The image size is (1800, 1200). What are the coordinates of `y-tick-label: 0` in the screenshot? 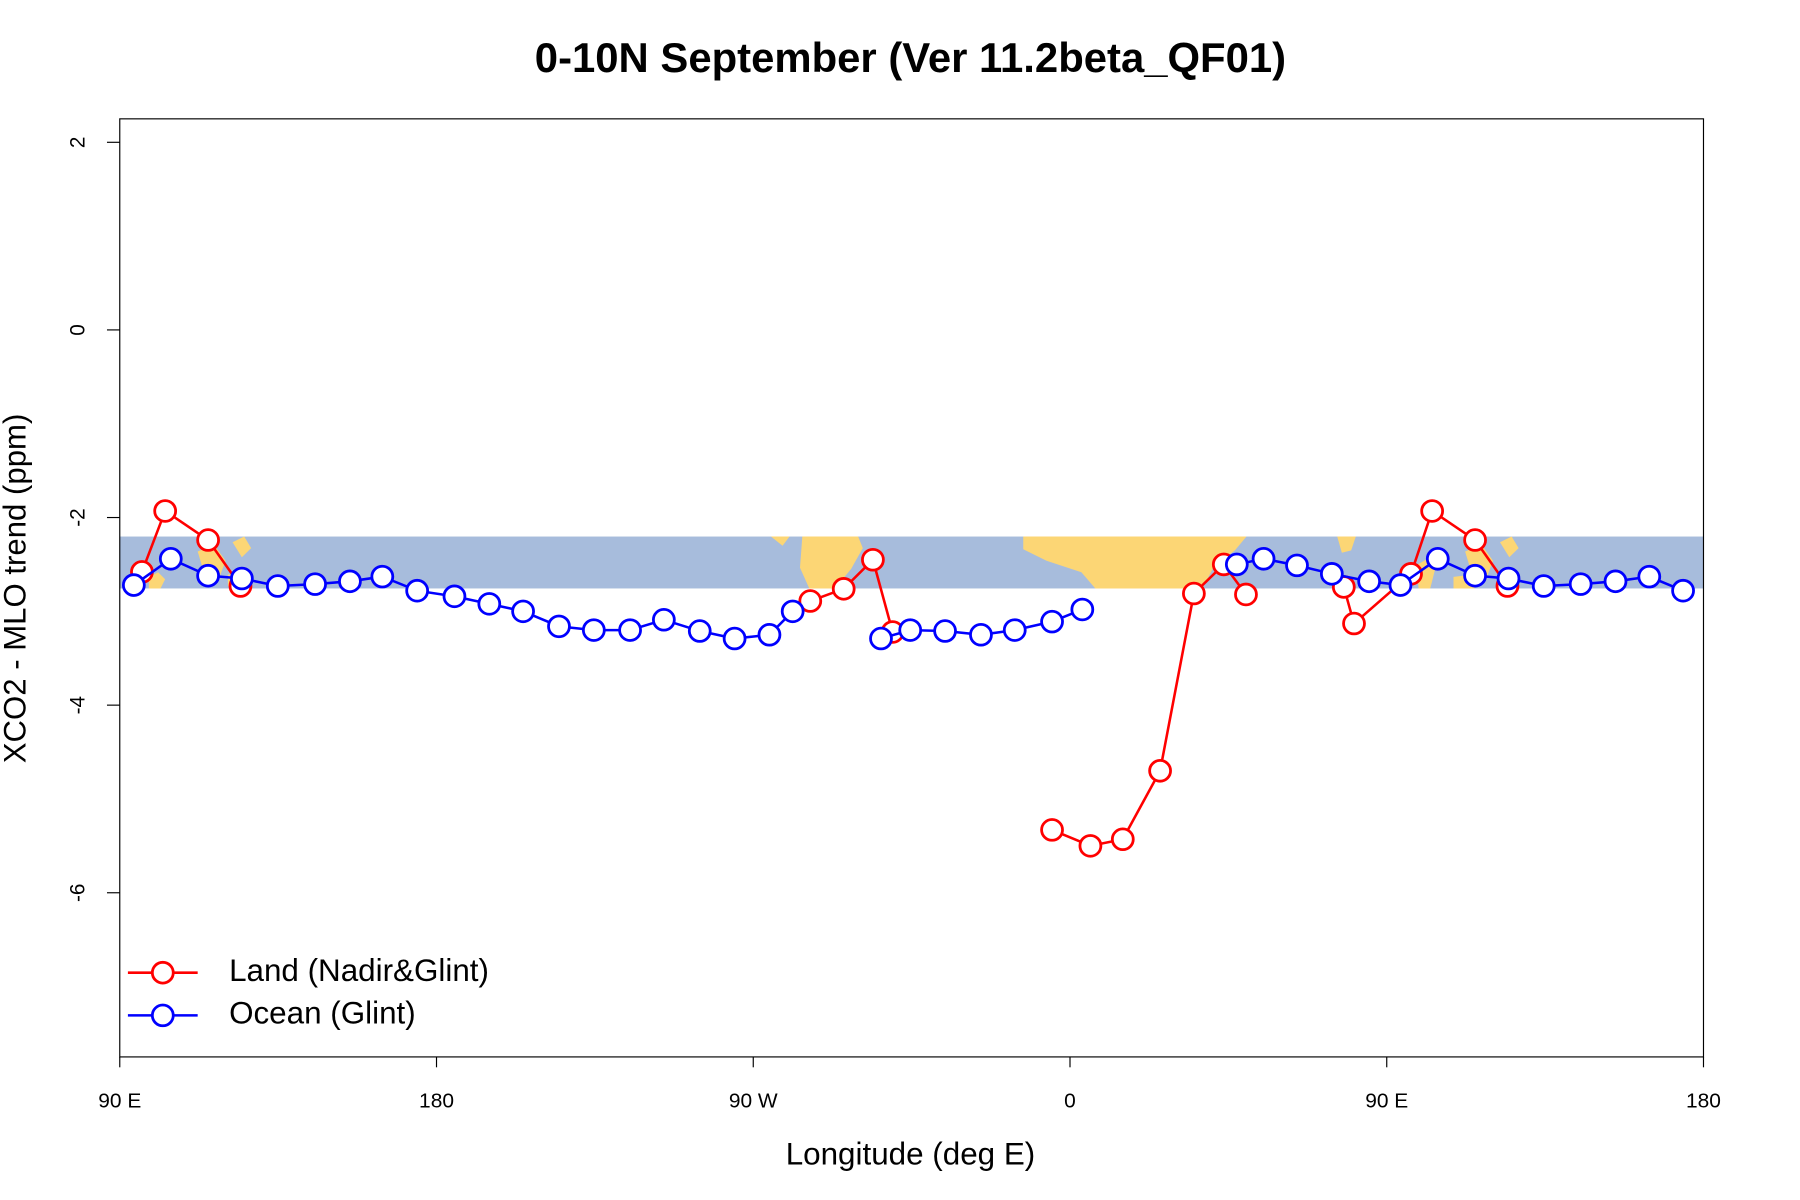 It's located at (78, 330).